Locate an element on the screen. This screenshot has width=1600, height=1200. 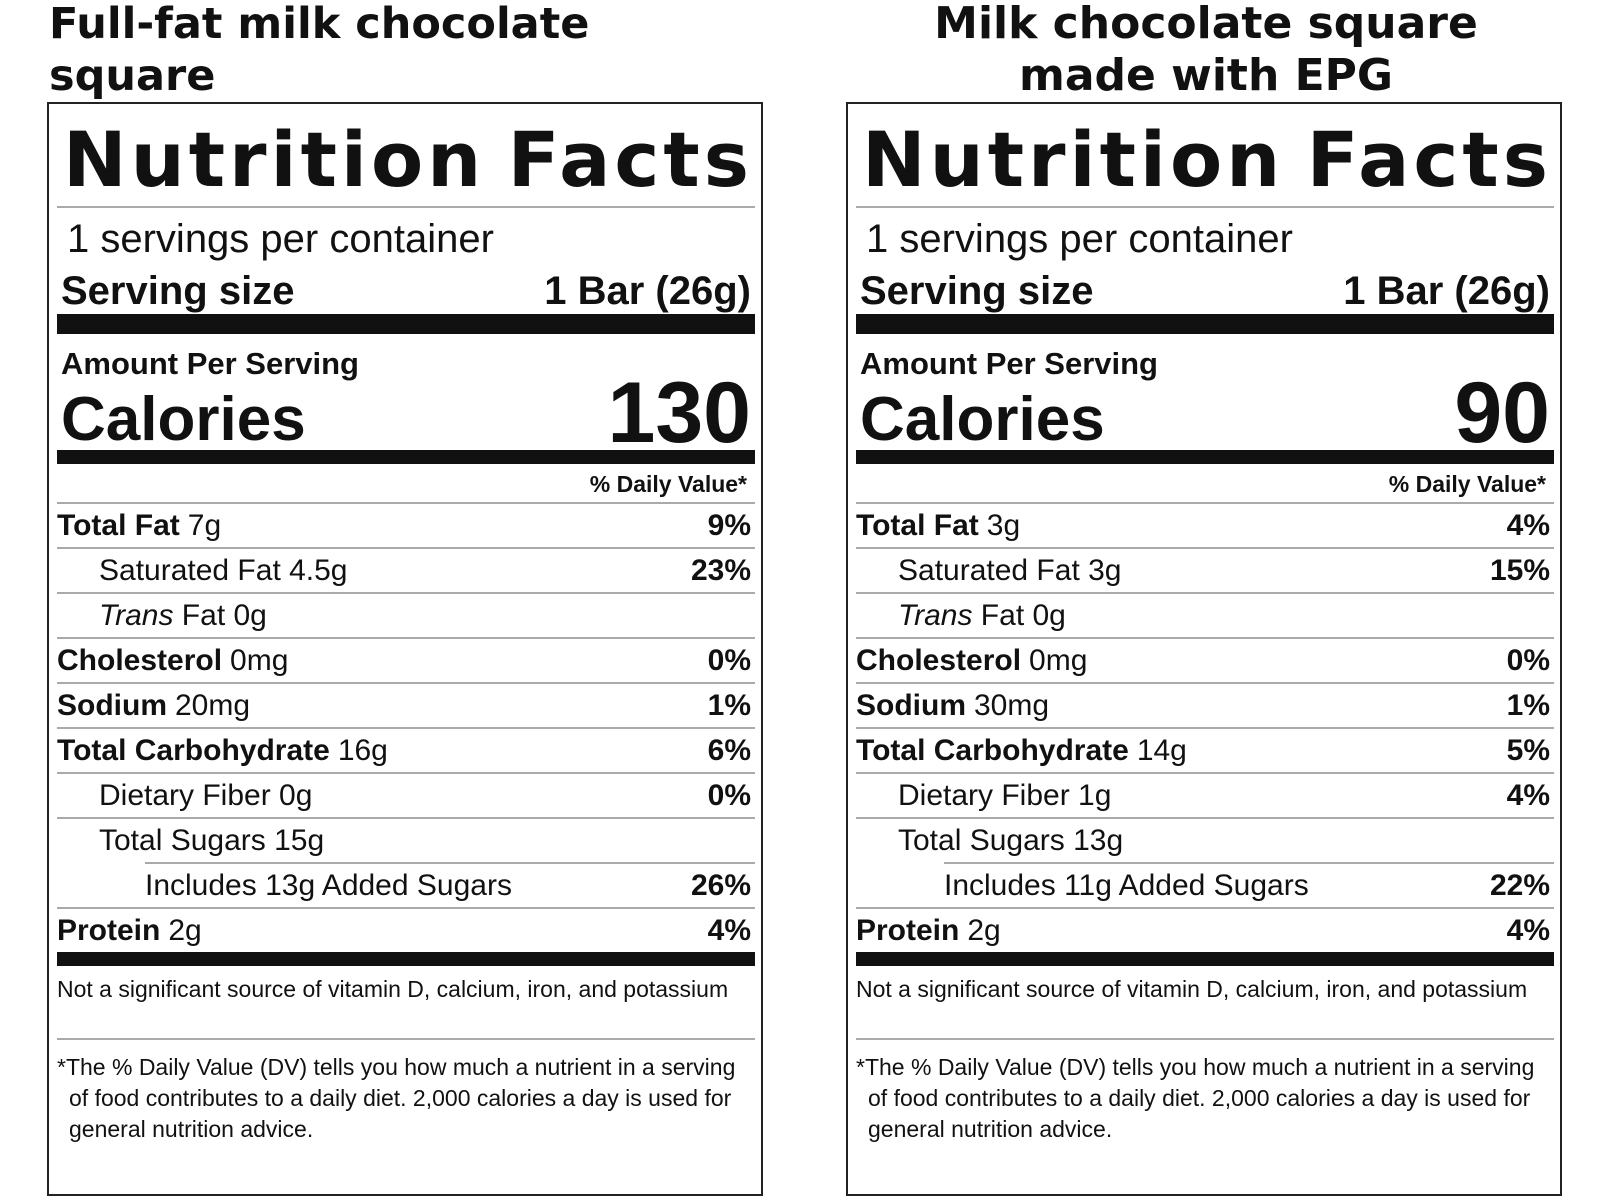
nutrient-row-sodium: Sodium 20mg 1% is located at coordinates (406, 704).